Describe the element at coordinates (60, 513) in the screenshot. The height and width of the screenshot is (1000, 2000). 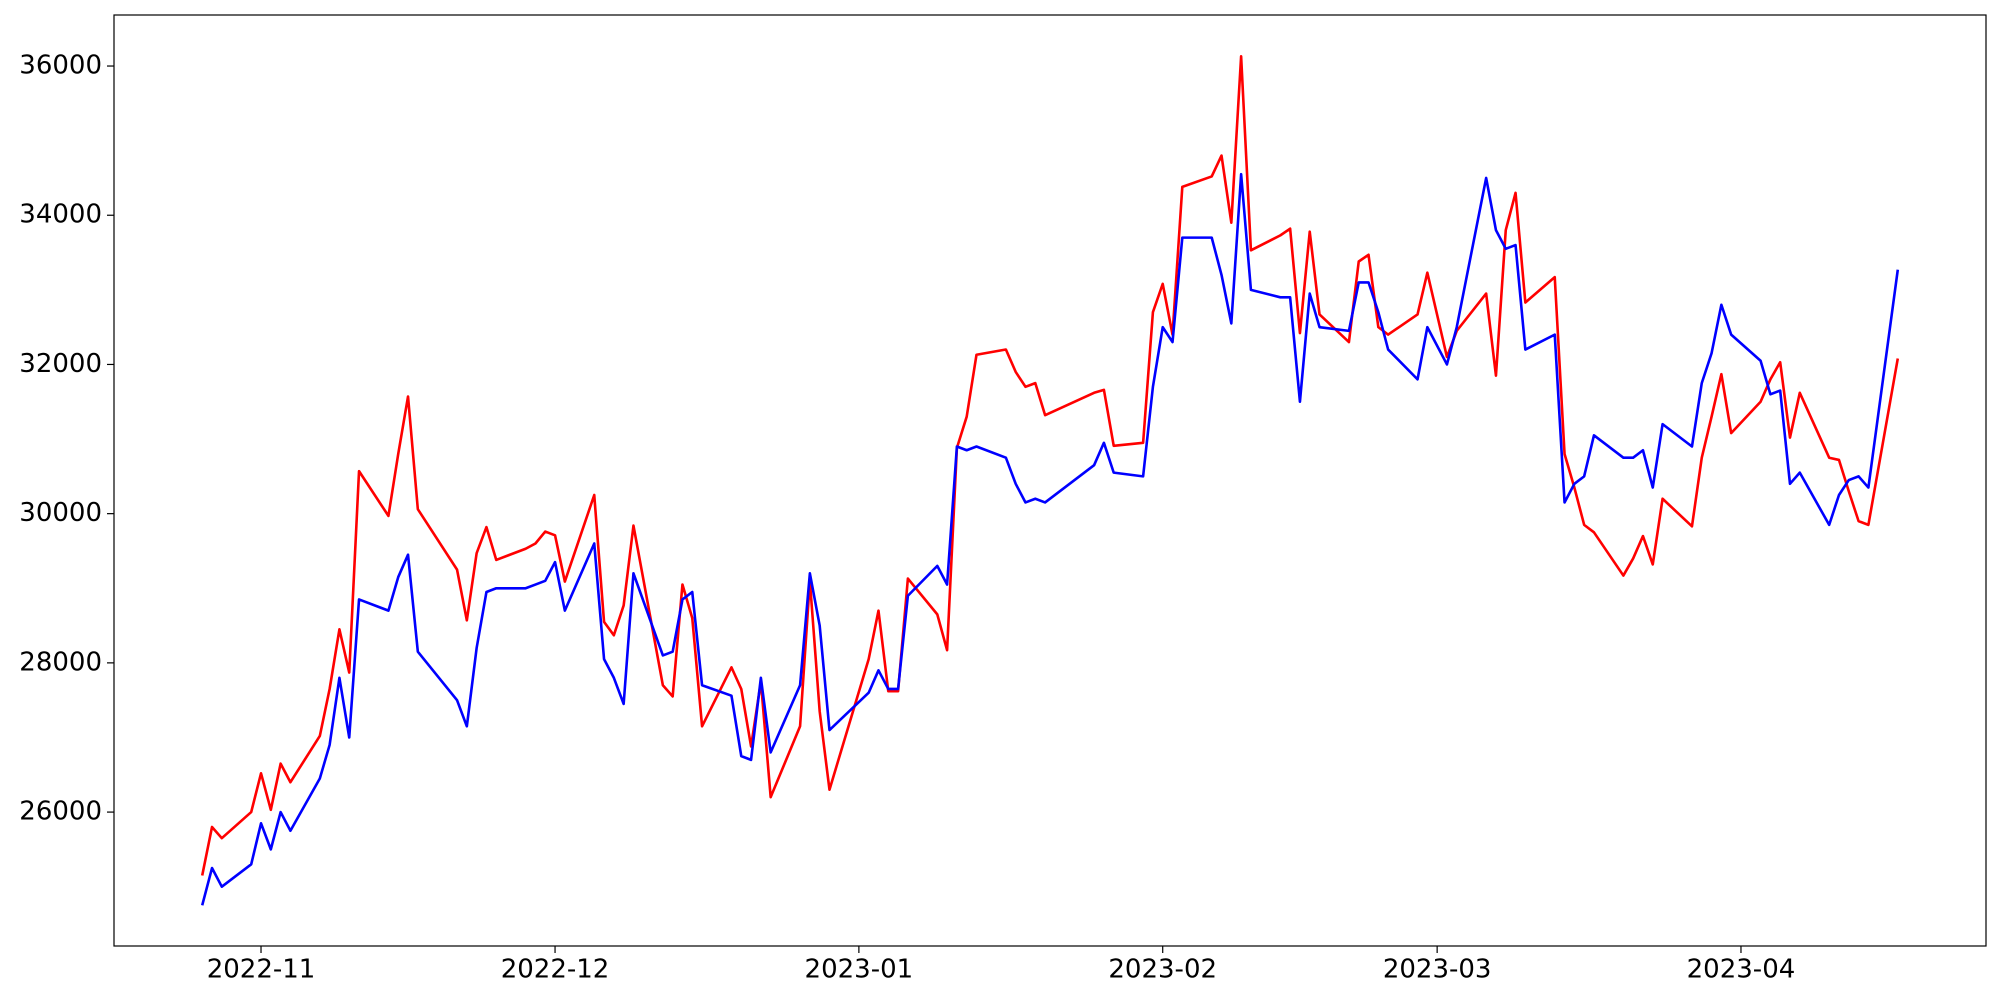
I see `y-tick-label: 30000` at that location.